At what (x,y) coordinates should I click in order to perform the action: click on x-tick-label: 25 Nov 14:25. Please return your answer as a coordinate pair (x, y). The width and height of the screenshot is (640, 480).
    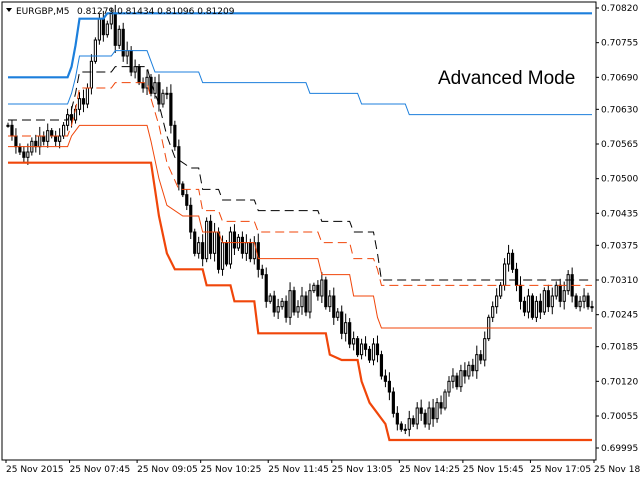
    Looking at the image, I should click on (429, 470).